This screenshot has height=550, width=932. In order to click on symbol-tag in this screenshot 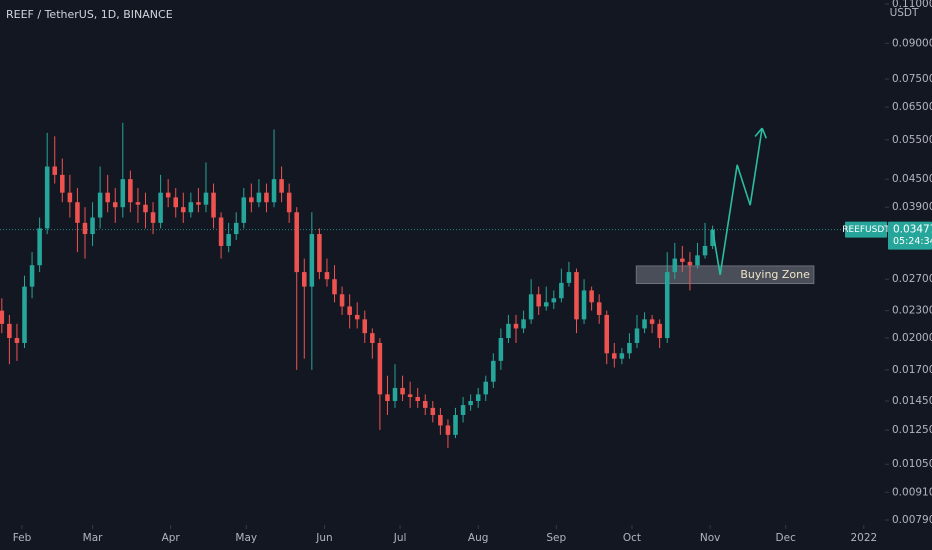, I will do `click(866, 229)`.